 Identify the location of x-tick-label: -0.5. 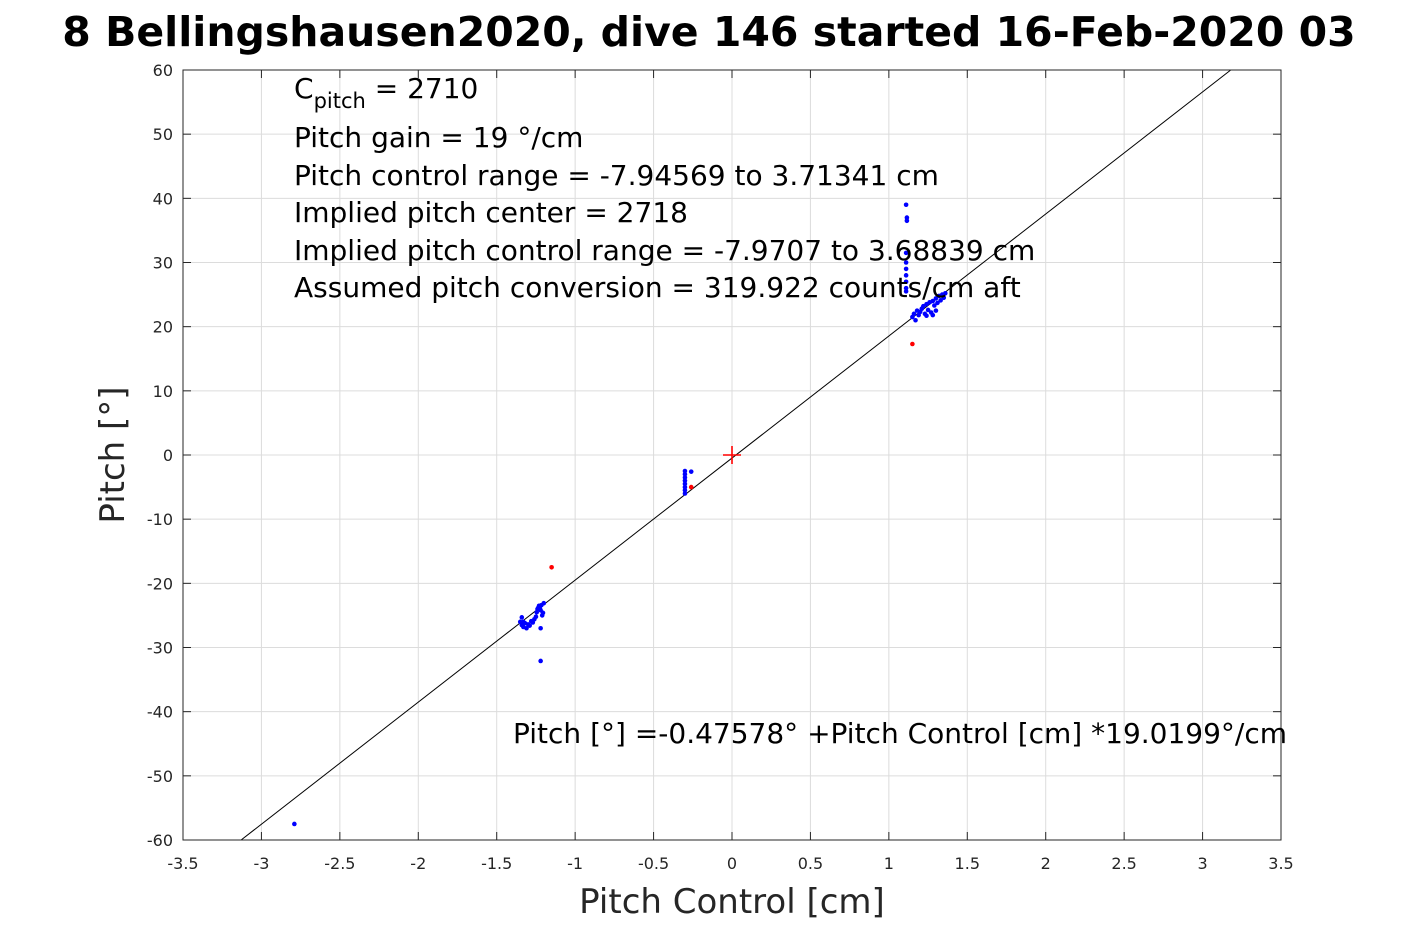
(653, 863).